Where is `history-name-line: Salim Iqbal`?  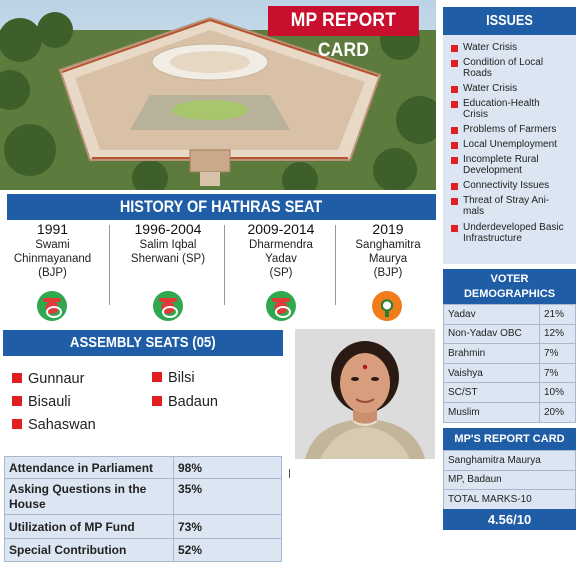 history-name-line: Salim Iqbal is located at coordinates (168, 245).